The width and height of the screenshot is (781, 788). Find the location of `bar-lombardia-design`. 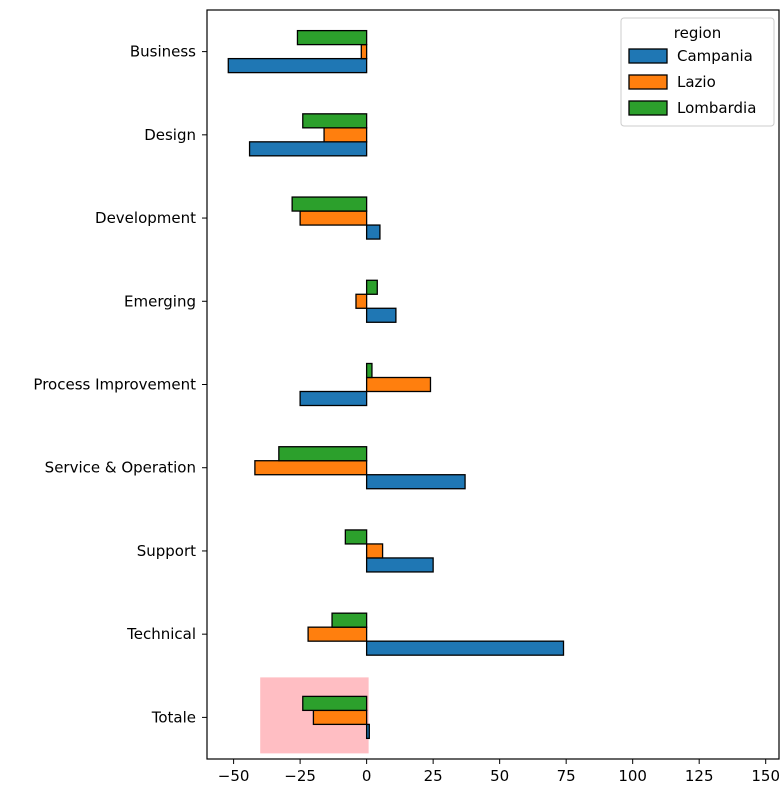

bar-lombardia-design is located at coordinates (335, 121).